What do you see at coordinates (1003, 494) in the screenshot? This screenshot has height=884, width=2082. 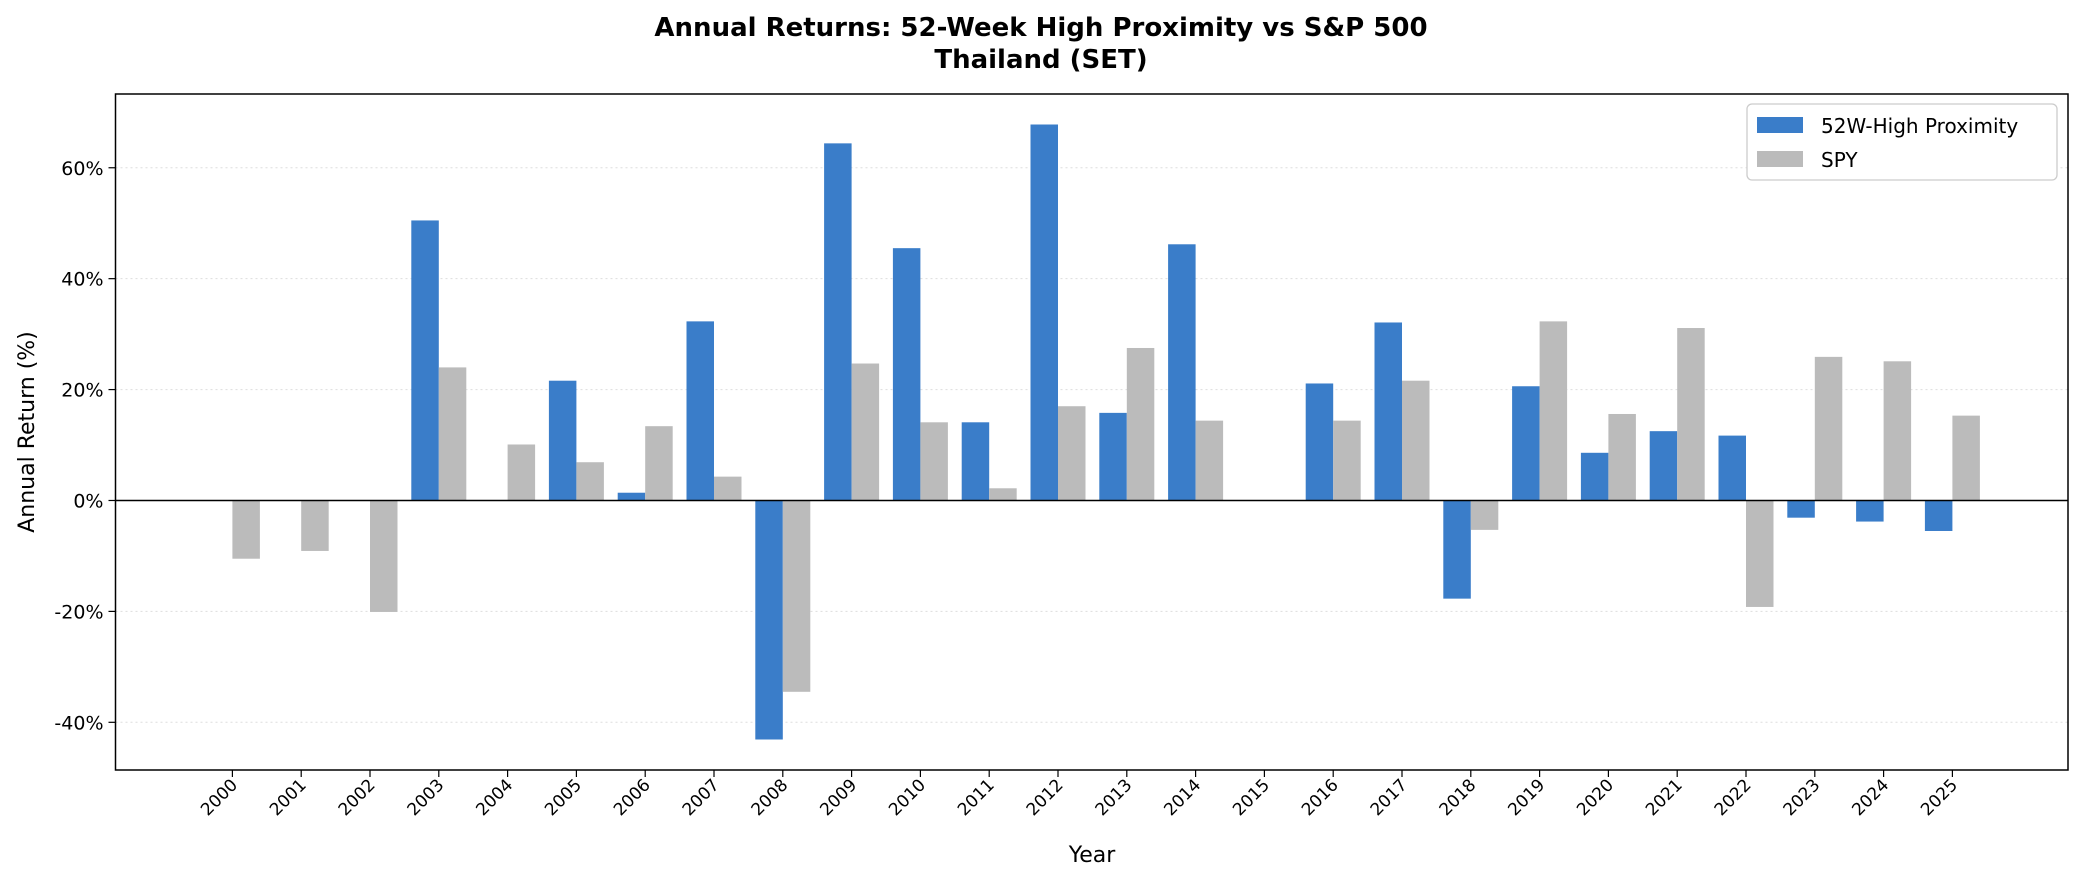 I see `bar-spy-2011` at bounding box center [1003, 494].